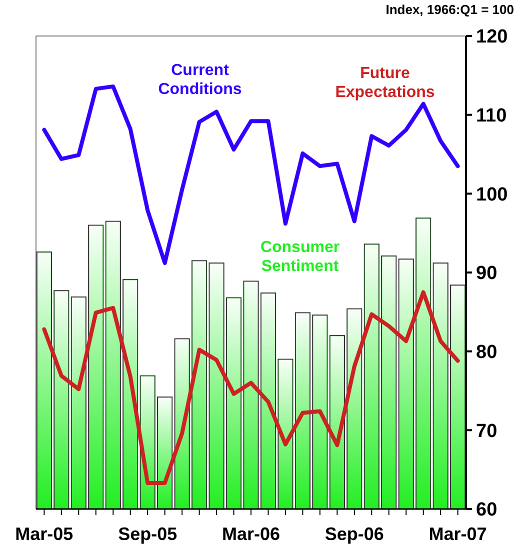  Describe the element at coordinates (251, 534) in the screenshot. I see `x-tick-label: Mar-06` at that location.